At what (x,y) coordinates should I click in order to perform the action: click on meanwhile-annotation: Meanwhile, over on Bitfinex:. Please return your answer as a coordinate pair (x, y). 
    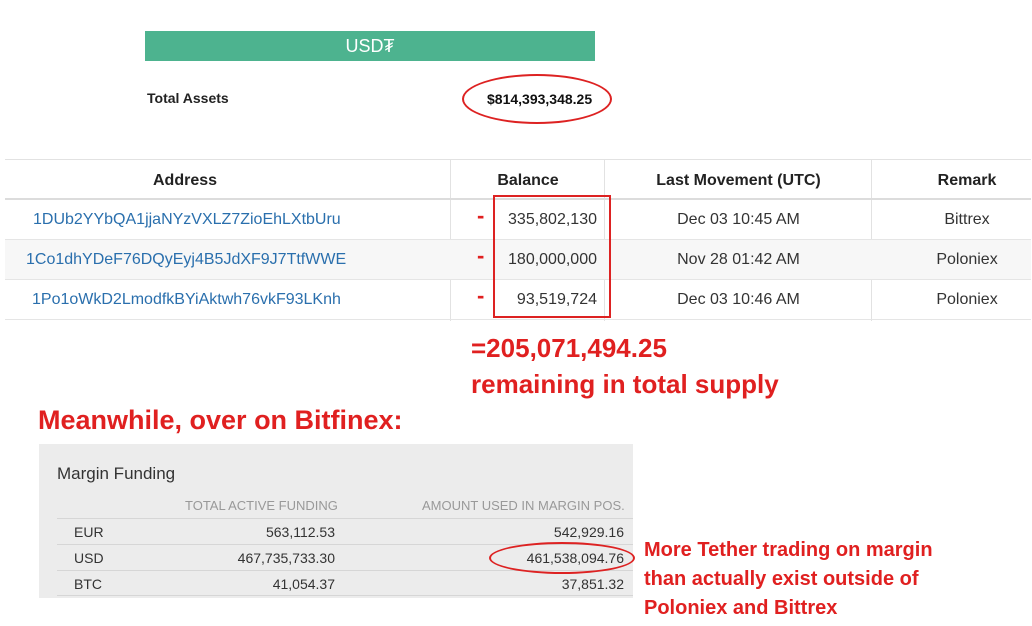
    Looking at the image, I should click on (220, 420).